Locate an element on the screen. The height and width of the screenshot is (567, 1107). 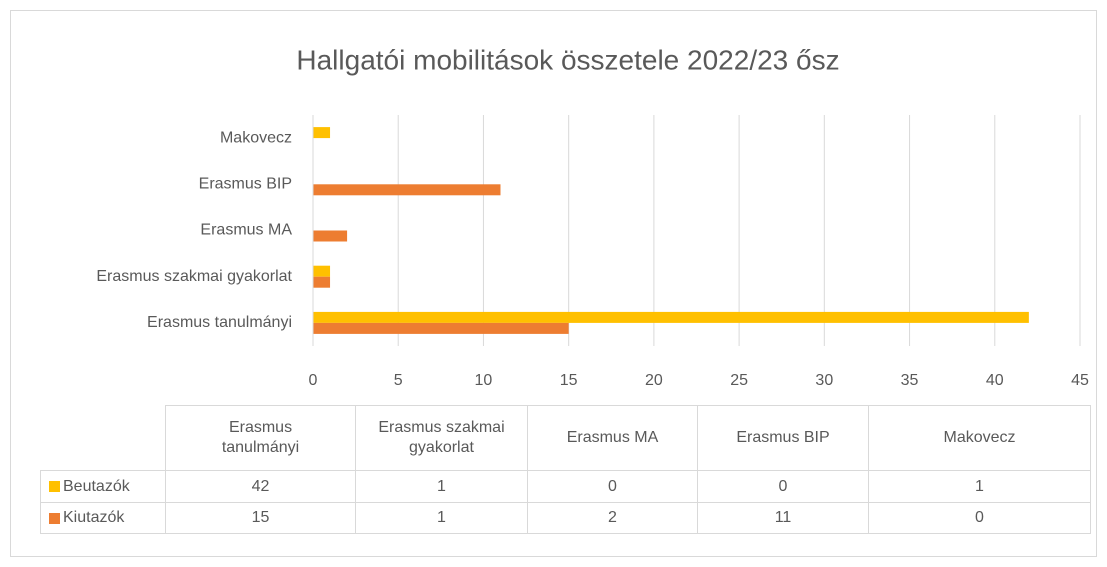
table-header: Erasmus tanulmányi is located at coordinates (260, 437).